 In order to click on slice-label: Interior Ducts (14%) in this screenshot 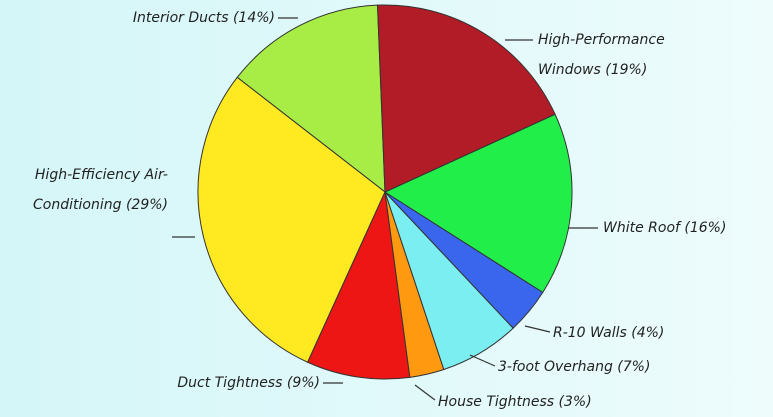, I will do `click(157, 18)`.